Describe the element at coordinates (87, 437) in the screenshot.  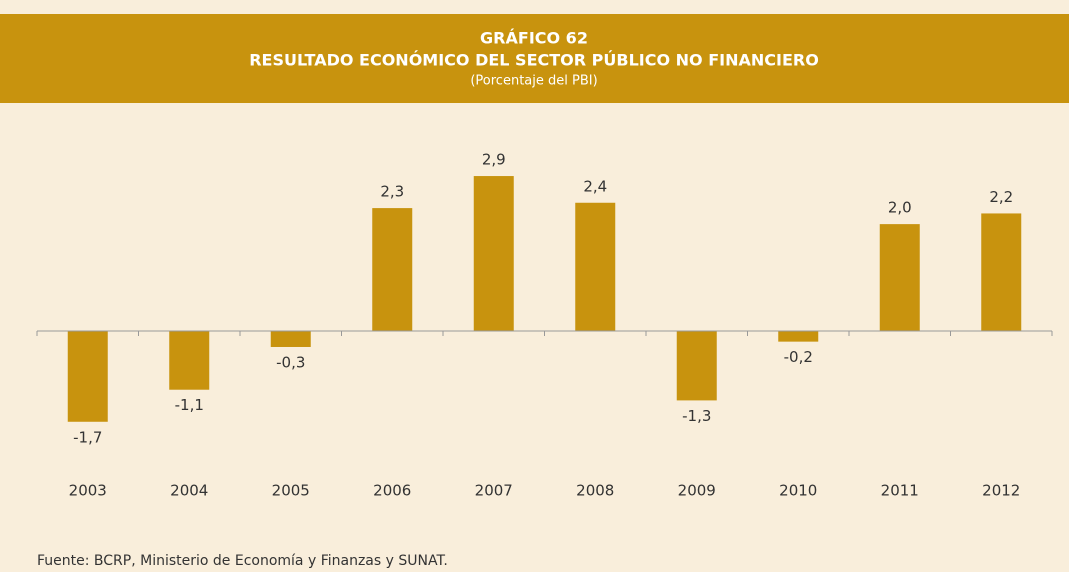
I see `data-label: -1,7` at that location.